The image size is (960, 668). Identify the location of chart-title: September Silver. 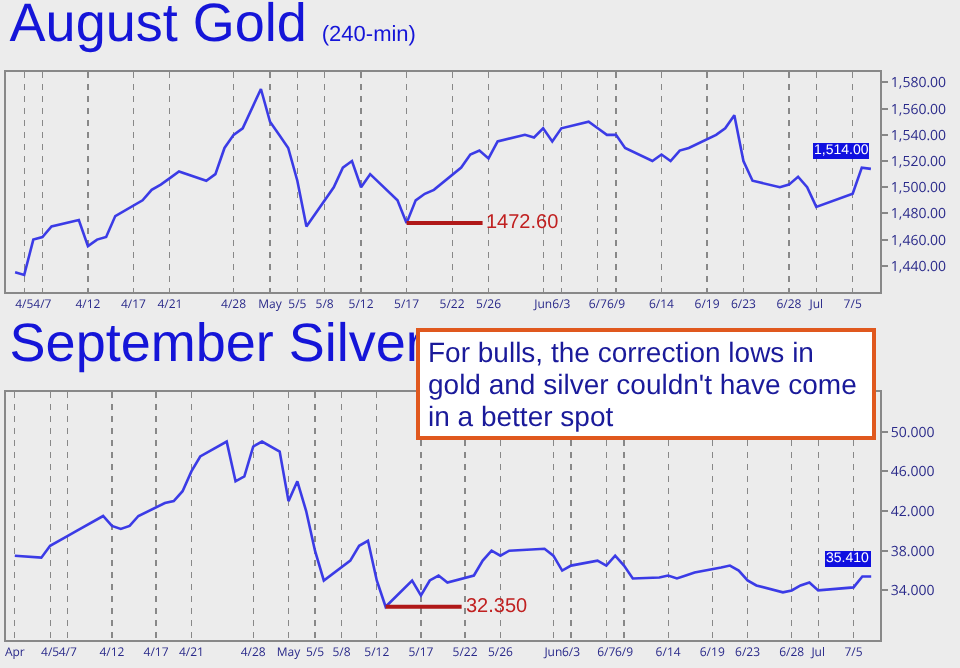
(216, 343).